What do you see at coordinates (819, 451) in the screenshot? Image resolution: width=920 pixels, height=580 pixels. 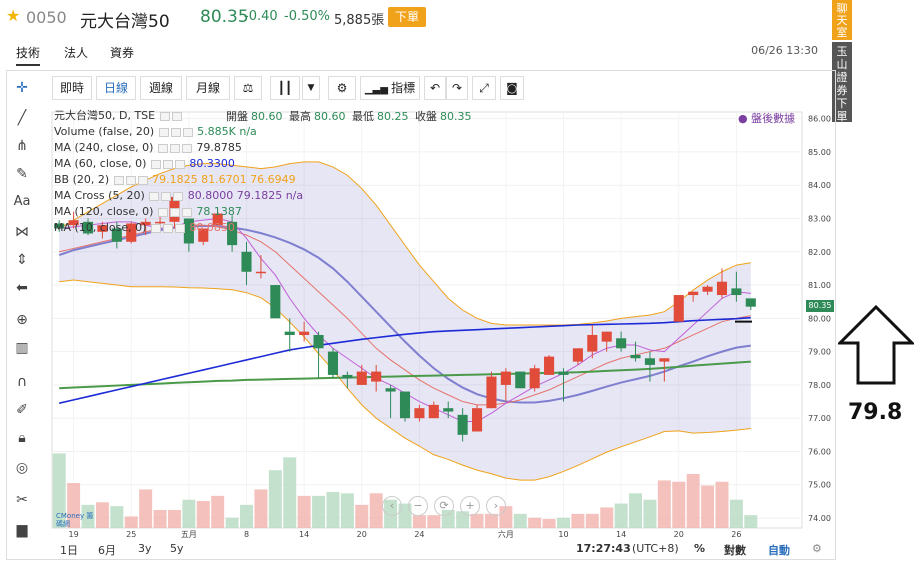 I see `y-tick-label: 76.00` at bounding box center [819, 451].